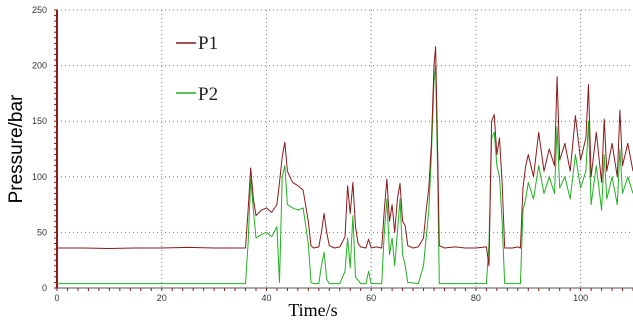 The image size is (633, 323). What do you see at coordinates (580, 298) in the screenshot?
I see `x-tick-label: 100` at bounding box center [580, 298].